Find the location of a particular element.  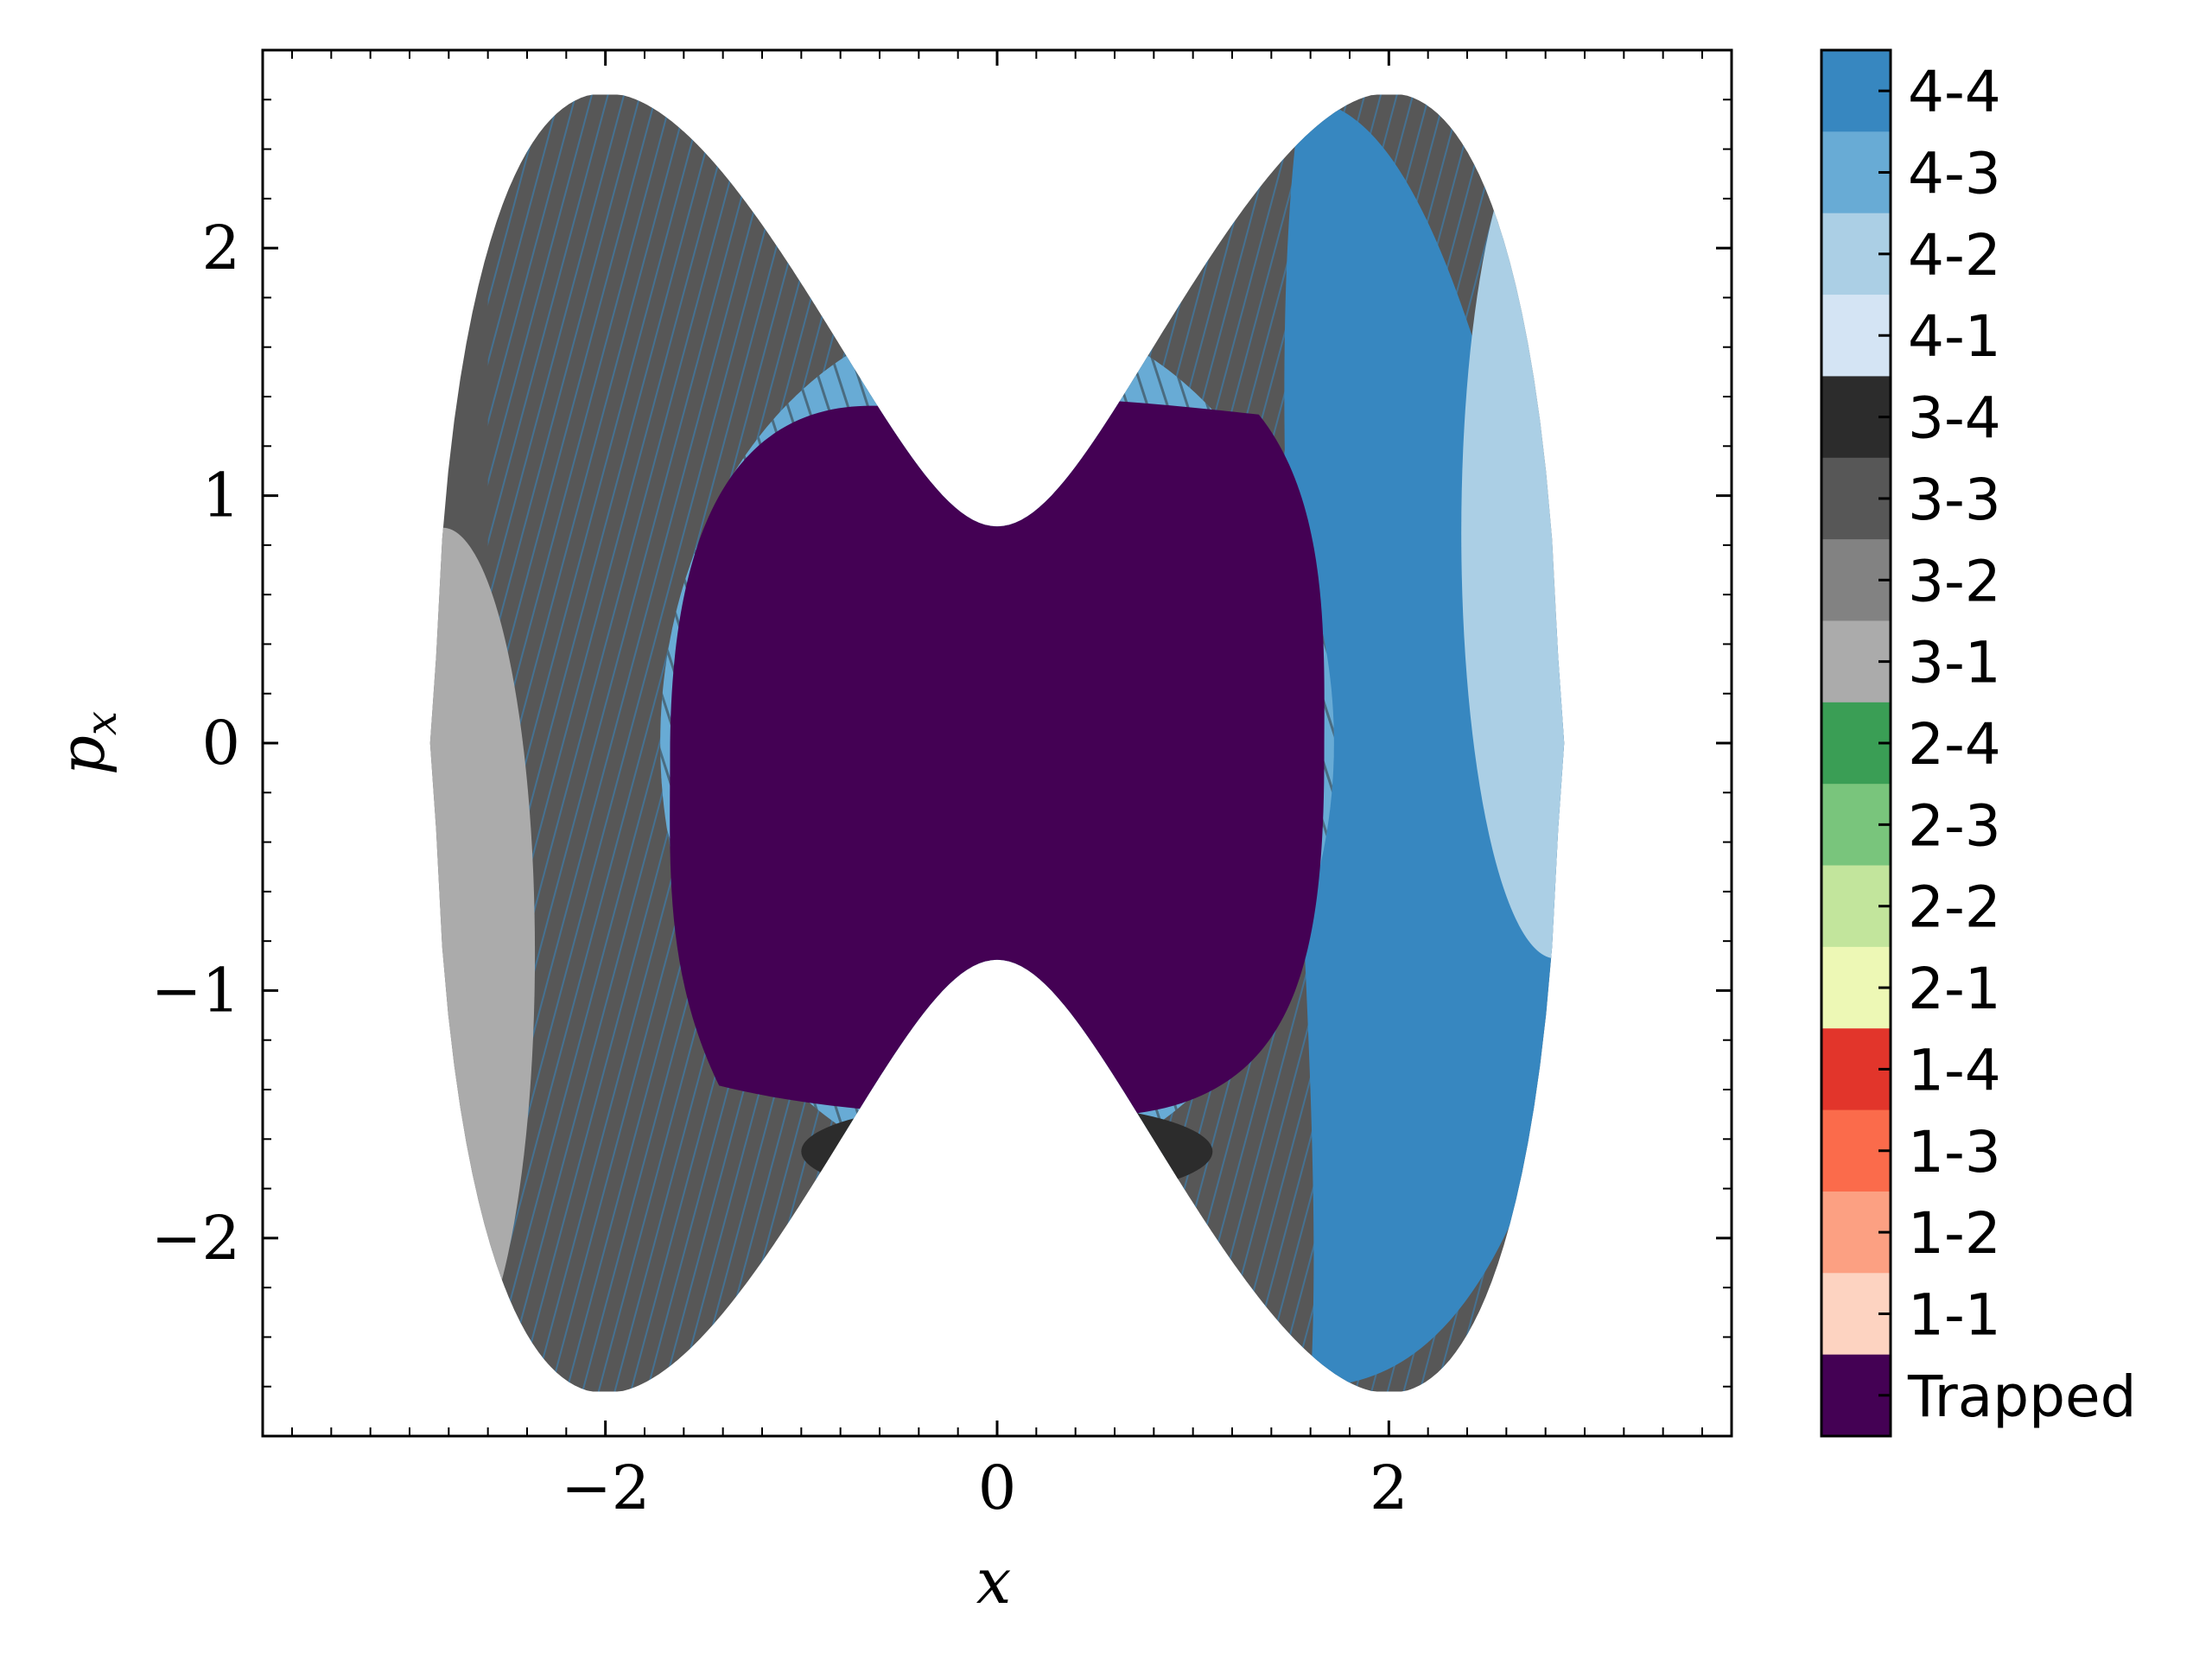

colorbar-label-2-4: 2-4 is located at coordinates (1954, 744).